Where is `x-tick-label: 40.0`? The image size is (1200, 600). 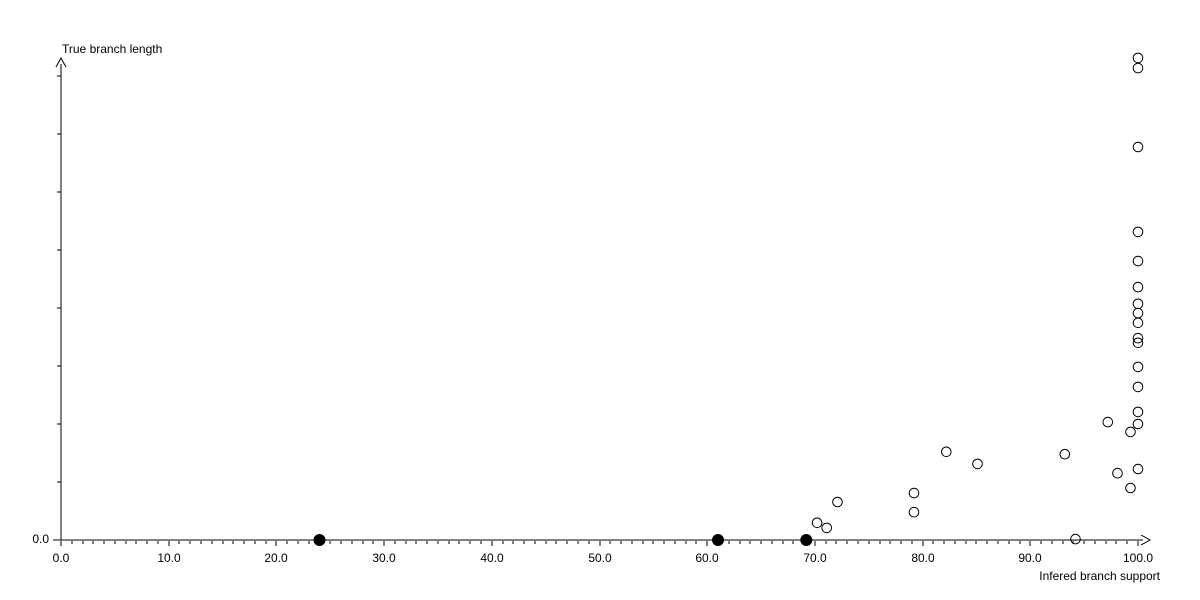
x-tick-label: 40.0 is located at coordinates (492, 558).